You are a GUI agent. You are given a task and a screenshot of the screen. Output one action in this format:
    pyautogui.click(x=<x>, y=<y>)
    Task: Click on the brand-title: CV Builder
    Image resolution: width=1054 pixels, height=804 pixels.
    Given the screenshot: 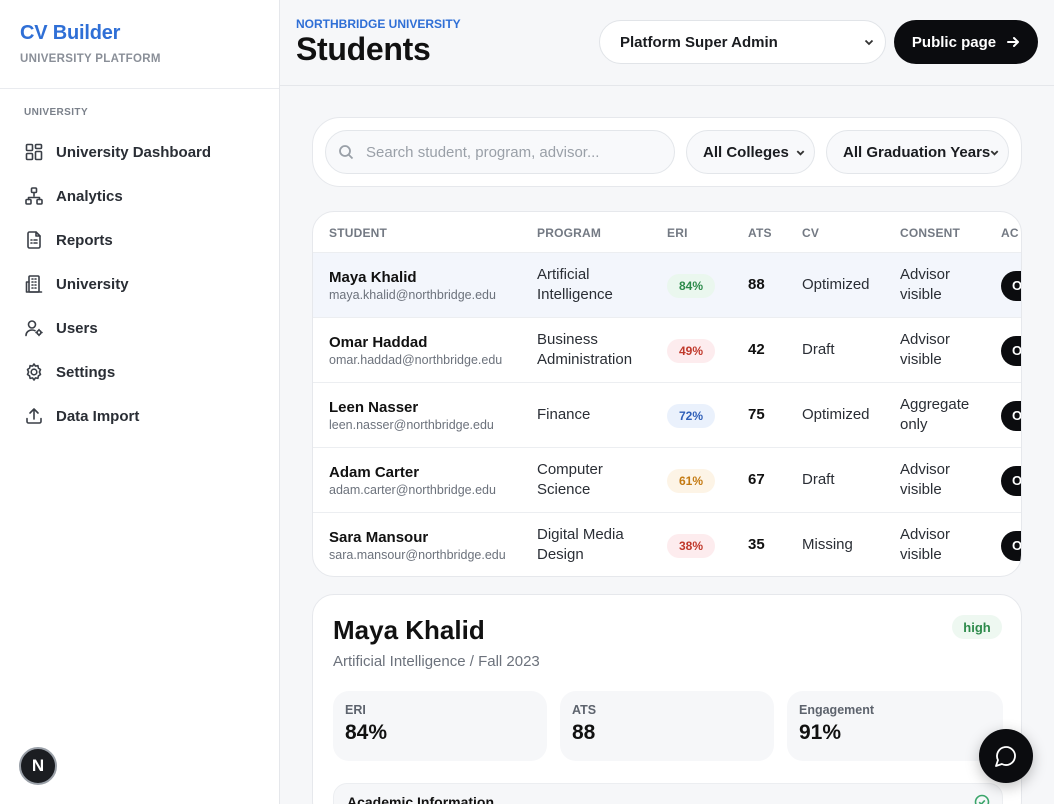 What is the action you would take?
    pyautogui.click(x=70, y=33)
    